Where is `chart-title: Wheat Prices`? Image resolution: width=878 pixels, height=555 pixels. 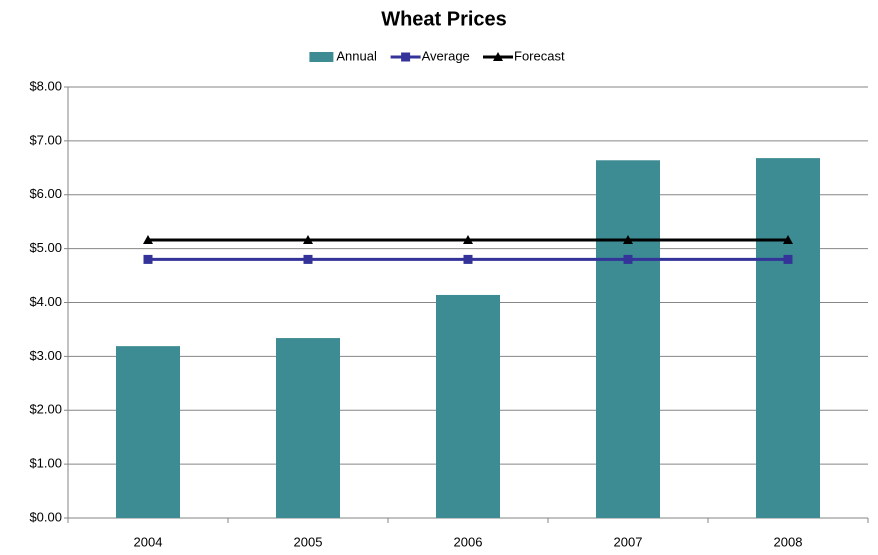
chart-title: Wheat Prices is located at coordinates (444, 19).